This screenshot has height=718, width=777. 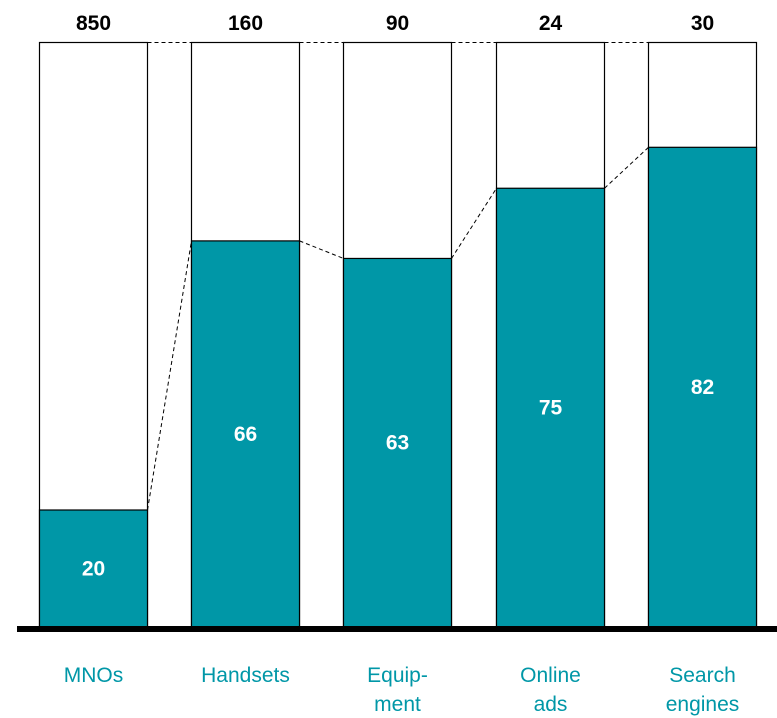 What do you see at coordinates (397, 704) in the screenshot?
I see `category-label-line: ment` at bounding box center [397, 704].